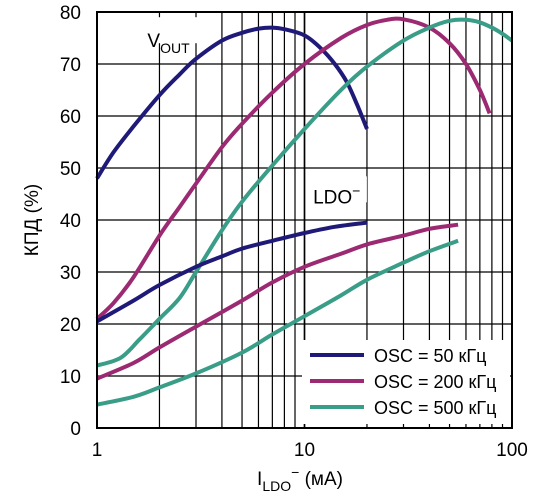  I want to click on y-tick-label: 30, so click(70, 273).